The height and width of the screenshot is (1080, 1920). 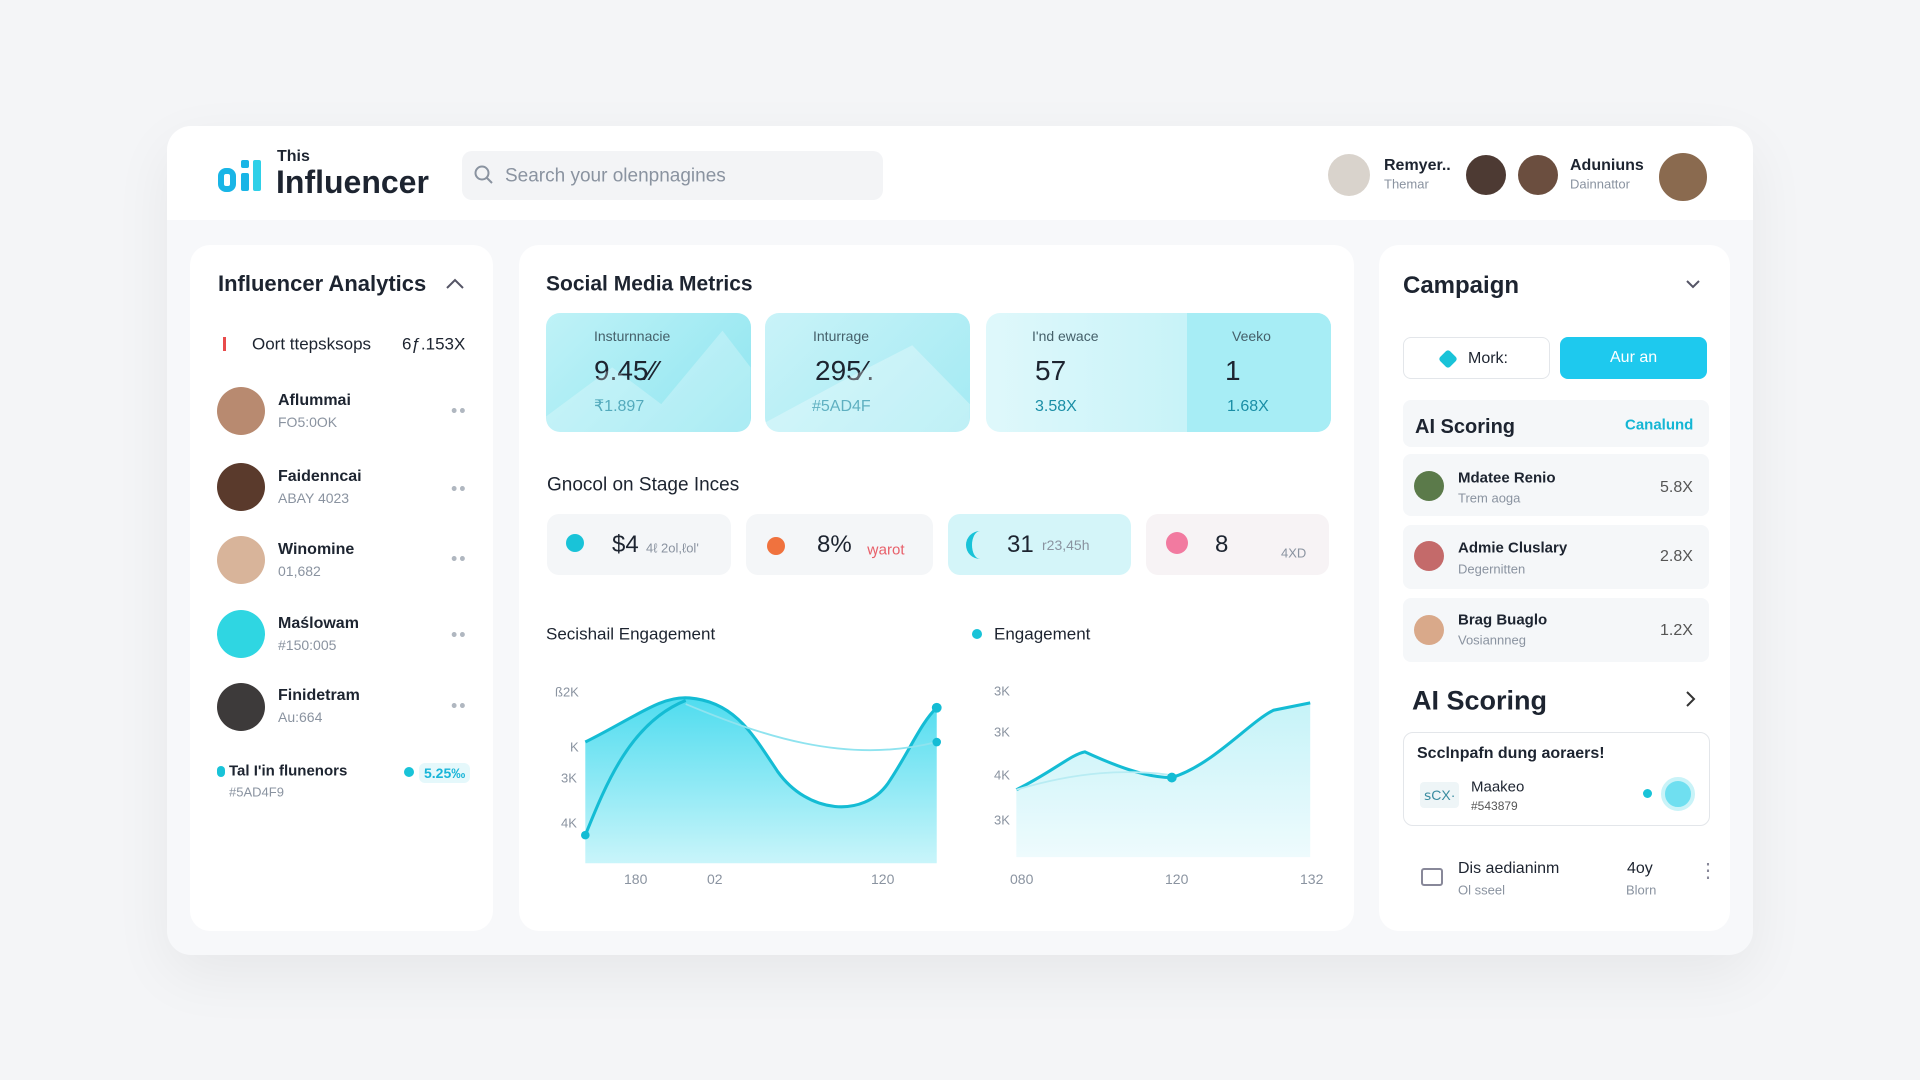 I want to click on button-icon, so click(x=1448, y=359).